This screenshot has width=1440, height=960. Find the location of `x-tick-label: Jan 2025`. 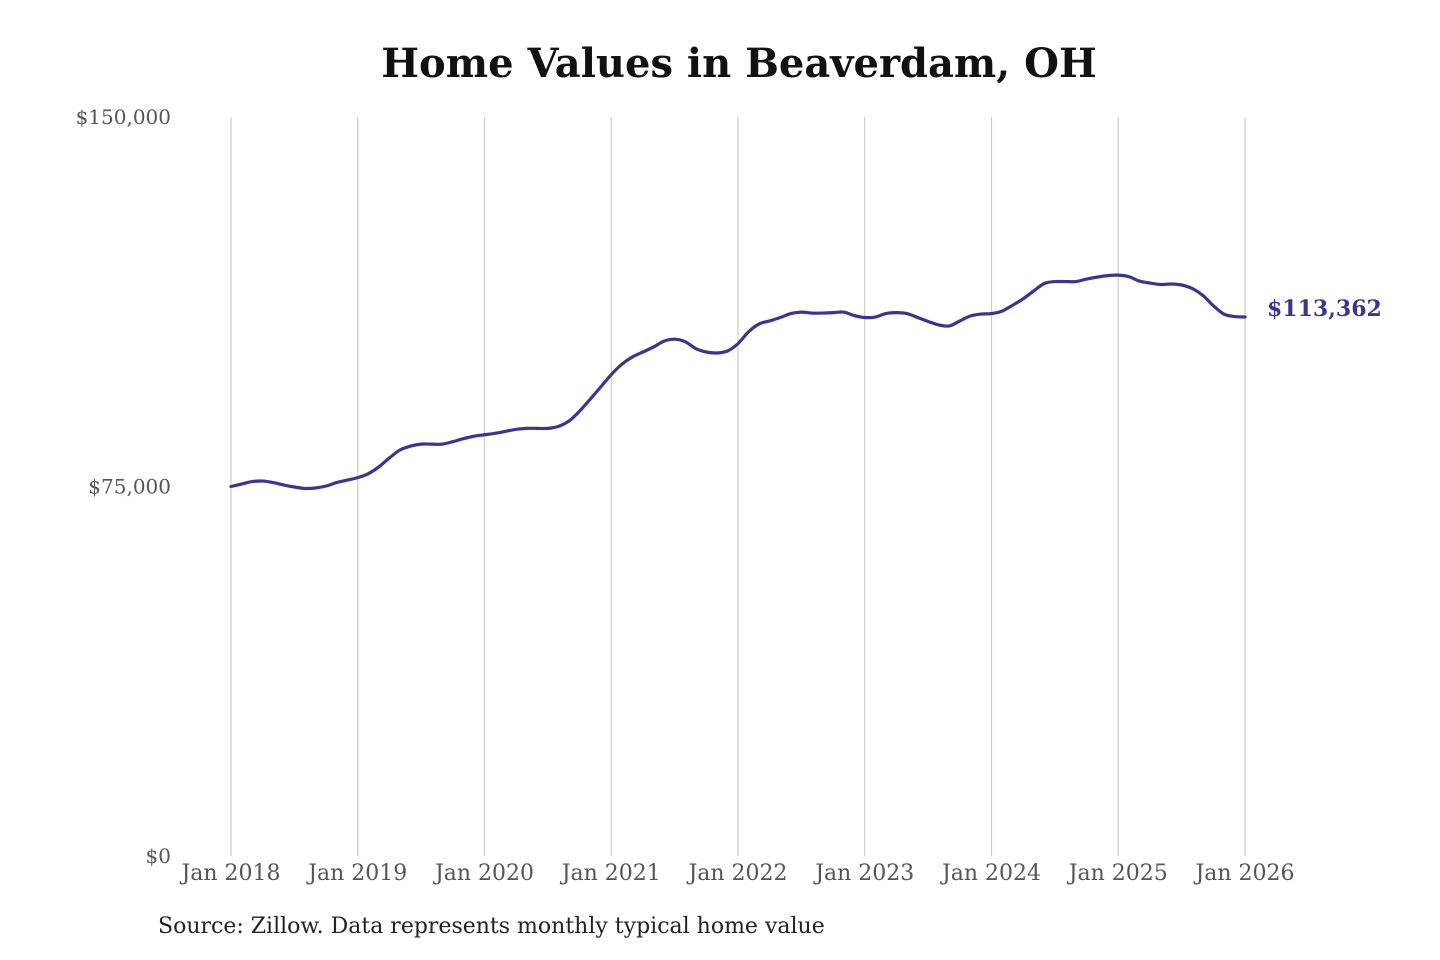

x-tick-label: Jan 2025 is located at coordinates (1117, 873).